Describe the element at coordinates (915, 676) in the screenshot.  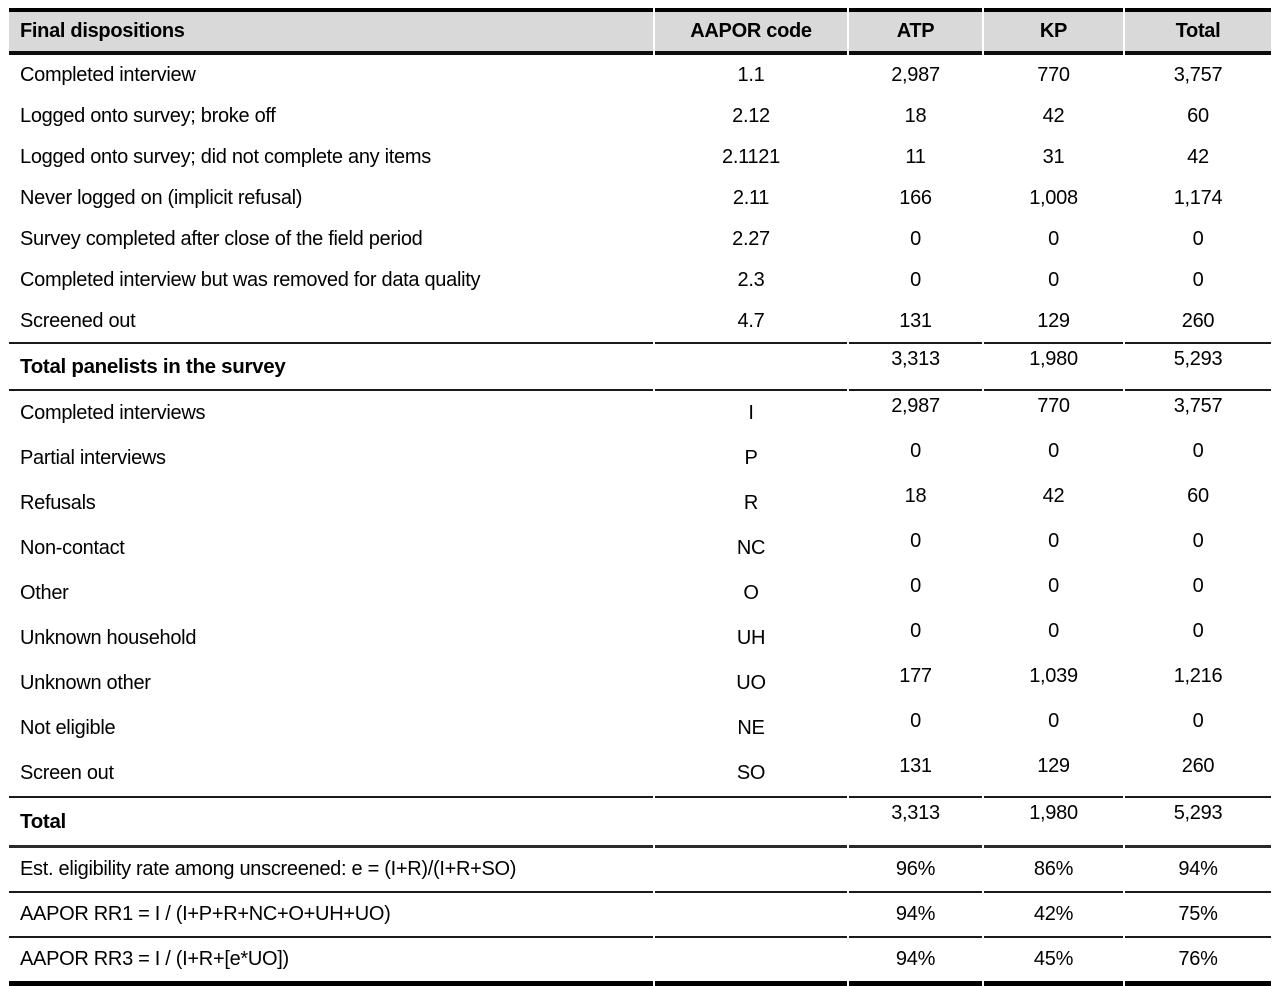
I see `atp-value: 177` at that location.